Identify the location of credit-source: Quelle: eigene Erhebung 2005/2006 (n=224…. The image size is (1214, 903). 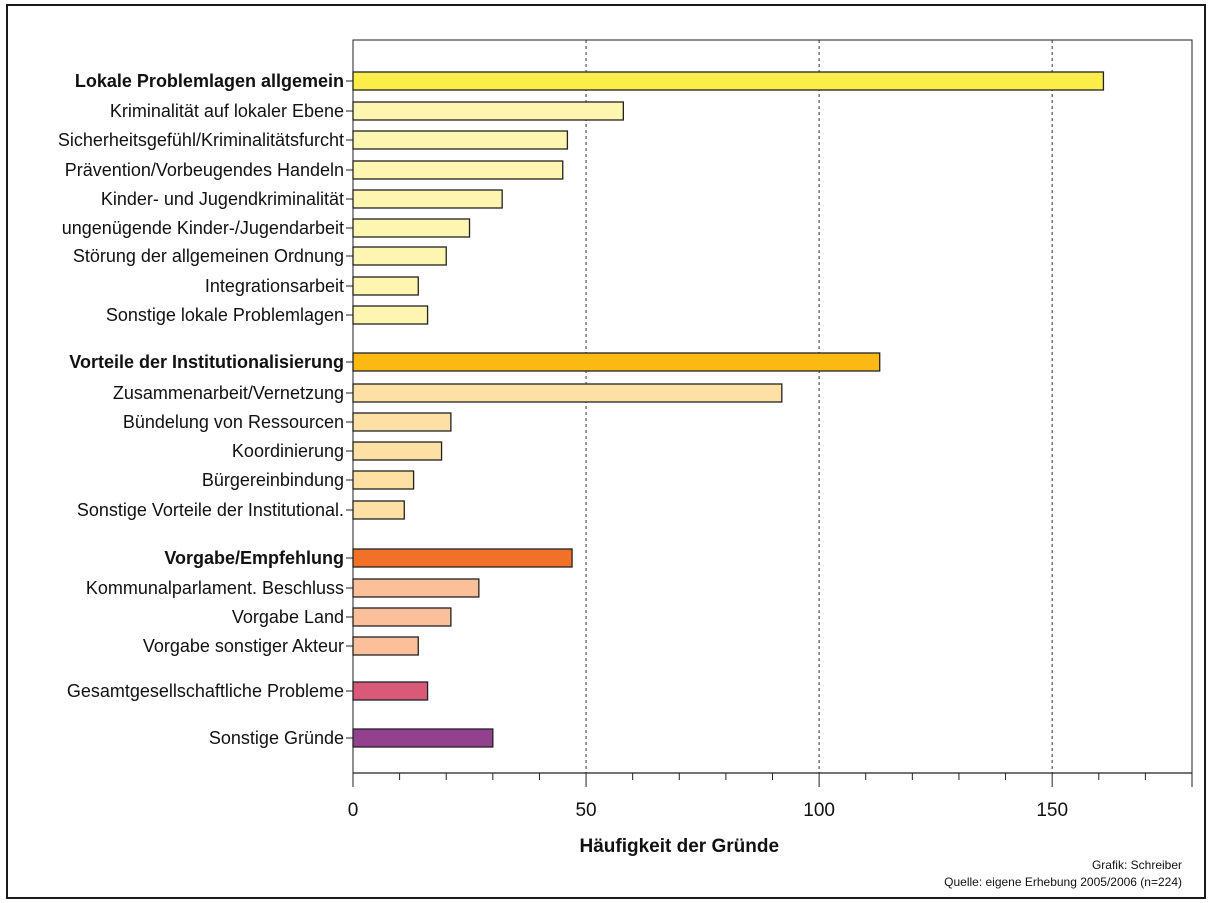
(1063, 882).